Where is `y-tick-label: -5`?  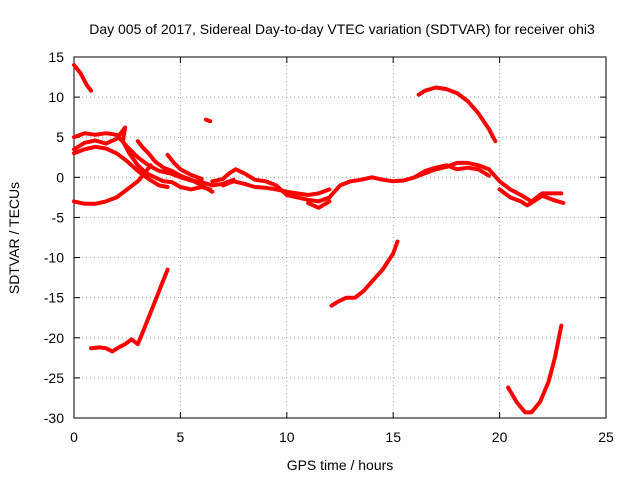 y-tick-label: -5 is located at coordinates (58, 217).